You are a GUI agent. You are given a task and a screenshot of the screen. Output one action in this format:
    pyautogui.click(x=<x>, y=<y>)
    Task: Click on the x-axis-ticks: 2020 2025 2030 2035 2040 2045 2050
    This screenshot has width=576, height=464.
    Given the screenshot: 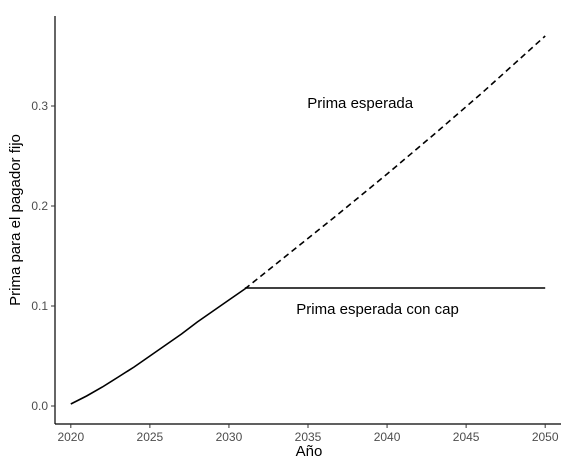 What is the action you would take?
    pyautogui.click(x=308, y=434)
    